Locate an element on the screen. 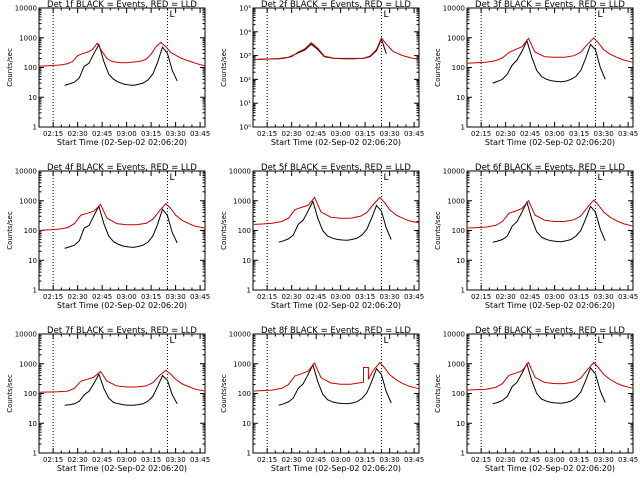 This screenshot has width=640, height=480. chart-title: Det 4f BLACK = Events, RED = LLD is located at coordinates (122, 168).